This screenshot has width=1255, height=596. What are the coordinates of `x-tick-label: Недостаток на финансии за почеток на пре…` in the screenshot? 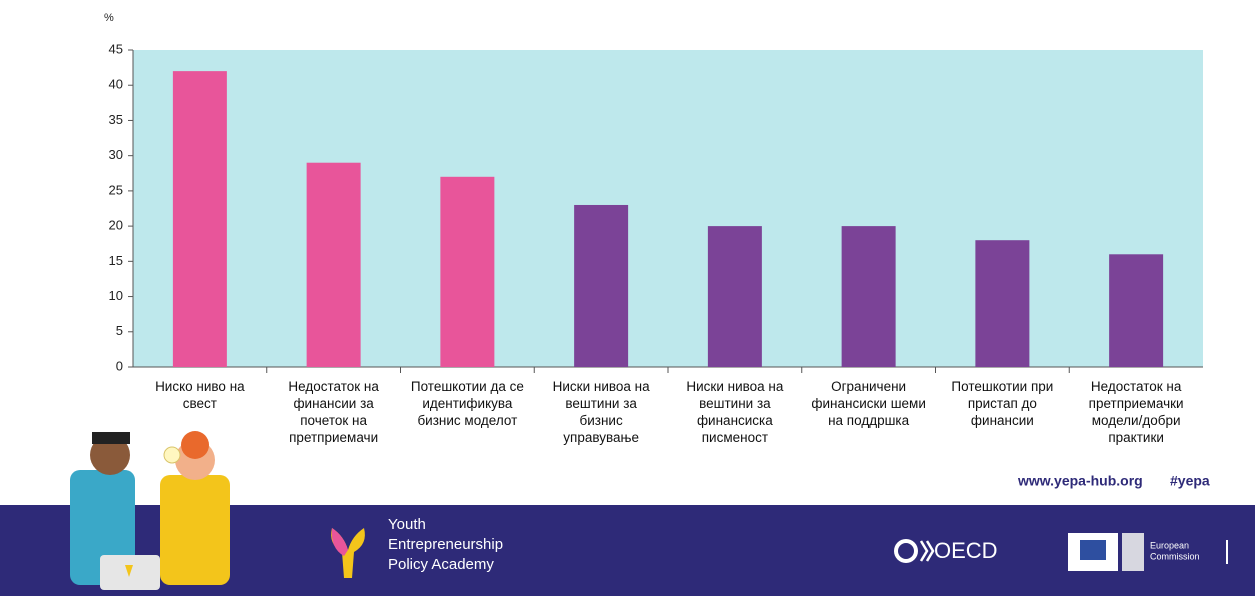 It's located at (333, 412).